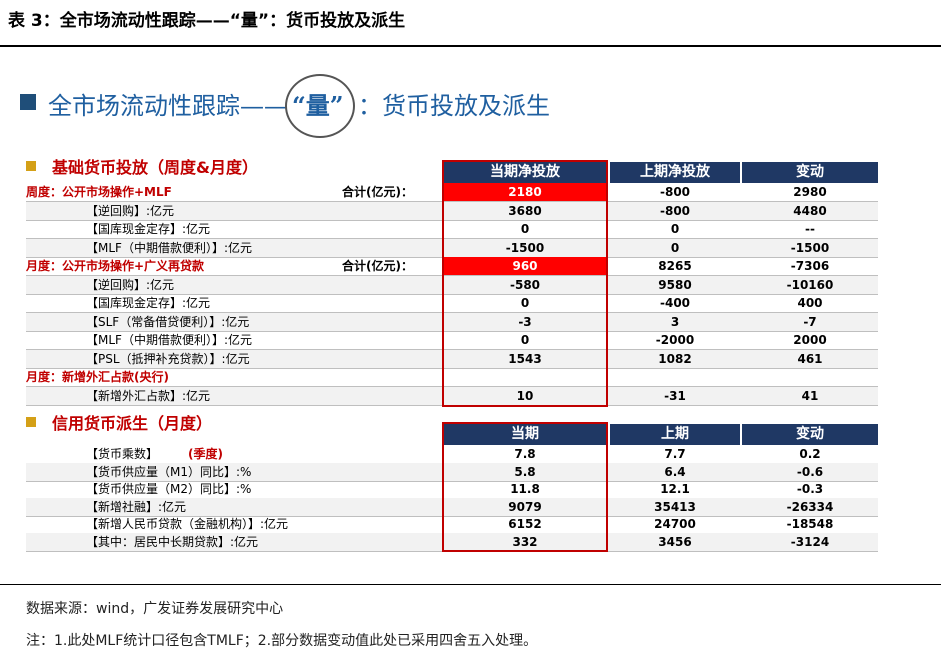 Image resolution: width=941 pixels, height=669 pixels. Describe the element at coordinates (525, 454) in the screenshot. I see `cell-current: 7.8` at that location.